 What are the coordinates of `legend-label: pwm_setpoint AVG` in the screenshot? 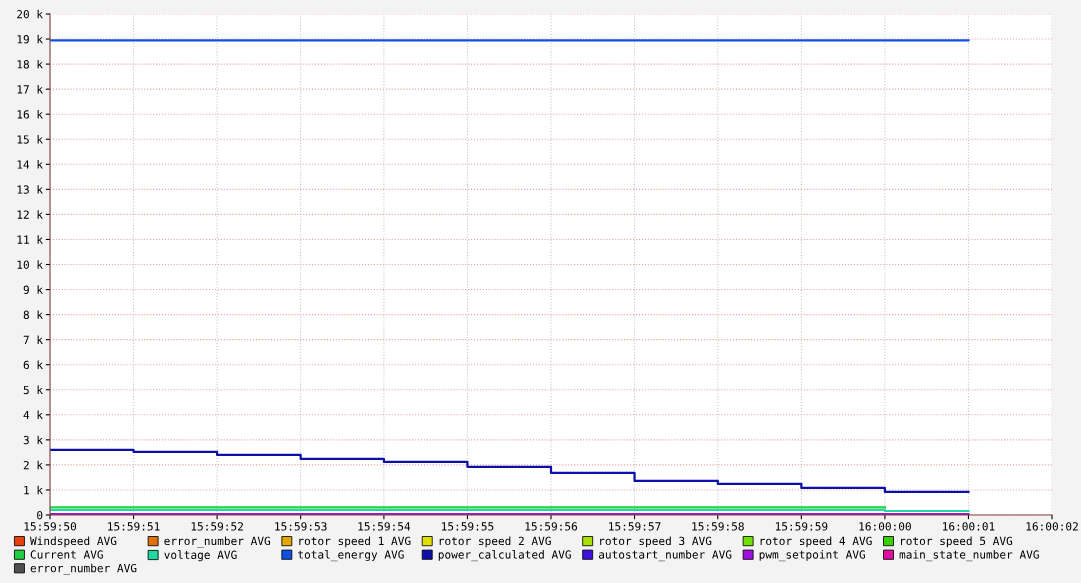 It's located at (812, 556).